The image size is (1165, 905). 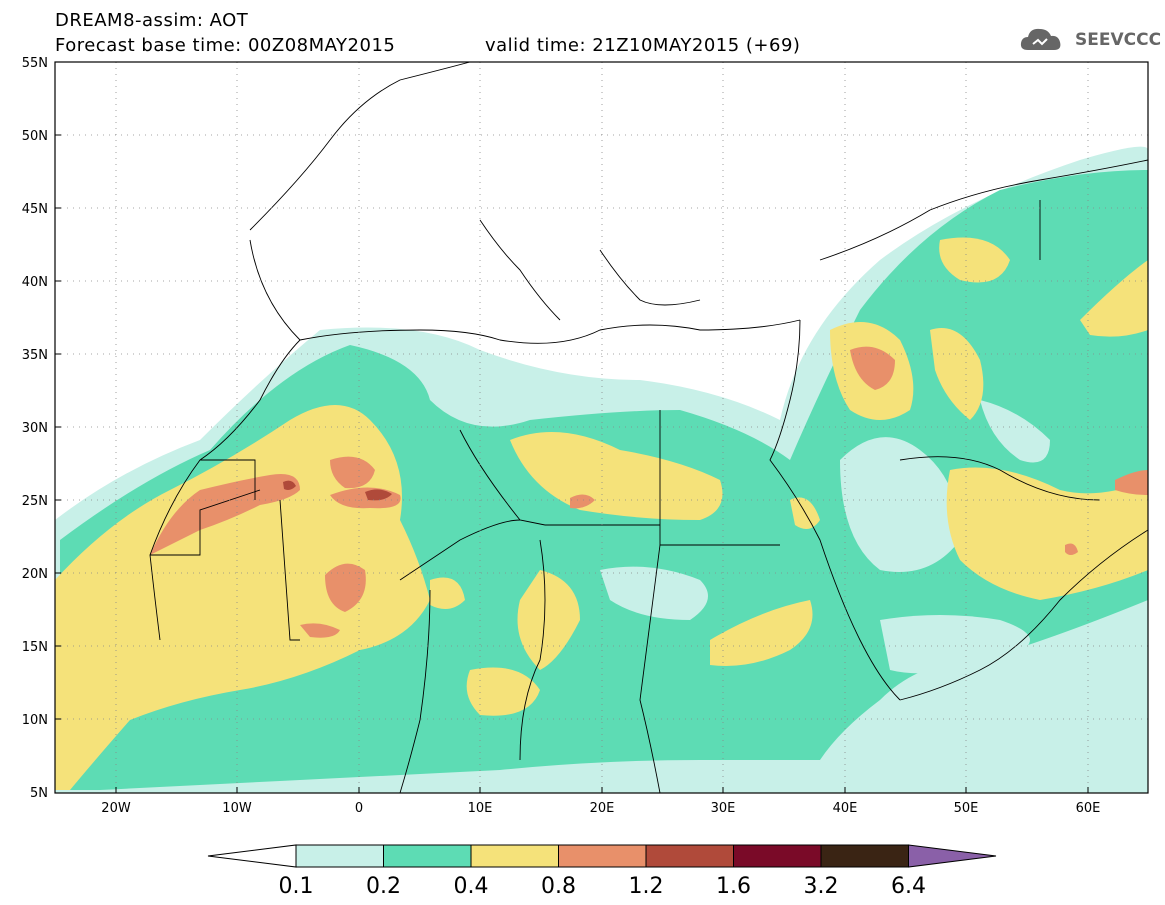 What do you see at coordinates (237, 808) in the screenshot?
I see `lon-label: 10W` at bounding box center [237, 808].